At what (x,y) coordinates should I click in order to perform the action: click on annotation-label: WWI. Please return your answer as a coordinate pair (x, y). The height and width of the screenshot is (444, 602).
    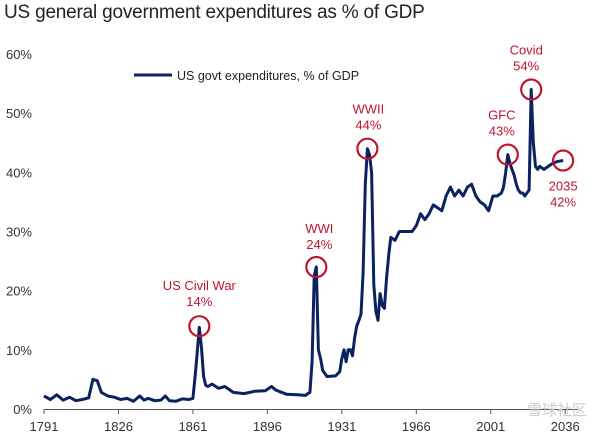
    Looking at the image, I should click on (319, 228).